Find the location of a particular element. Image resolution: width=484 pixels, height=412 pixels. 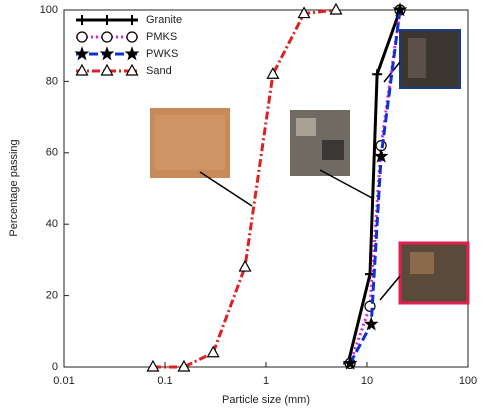

x-tick-label: 1 is located at coordinates (266, 381).